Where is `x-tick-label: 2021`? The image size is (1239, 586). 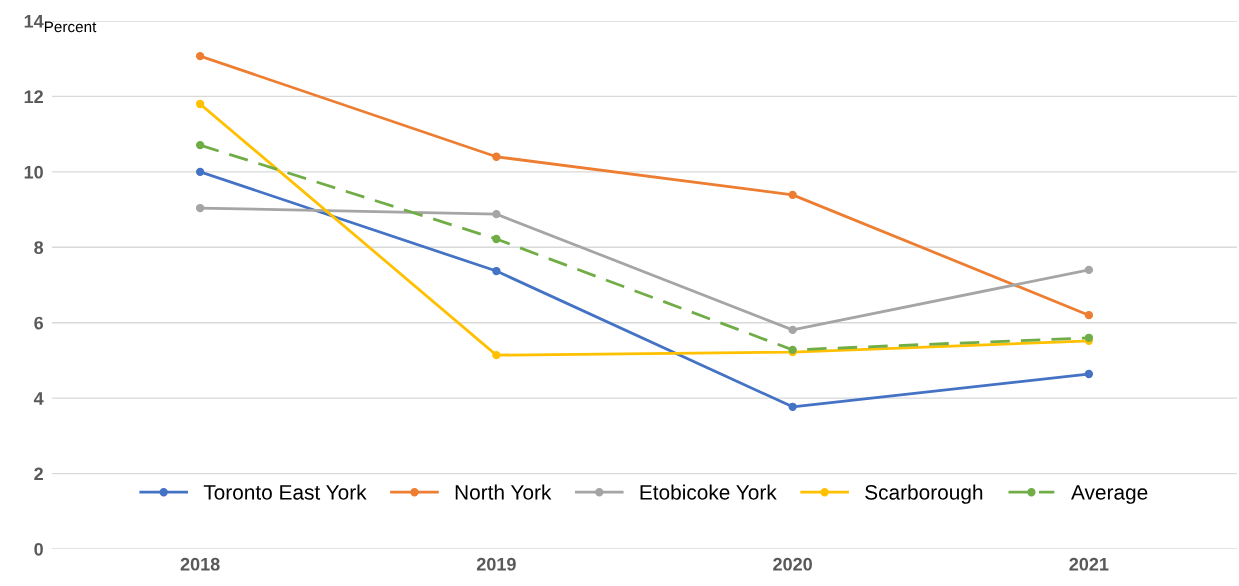 x-tick-label: 2021 is located at coordinates (1089, 564).